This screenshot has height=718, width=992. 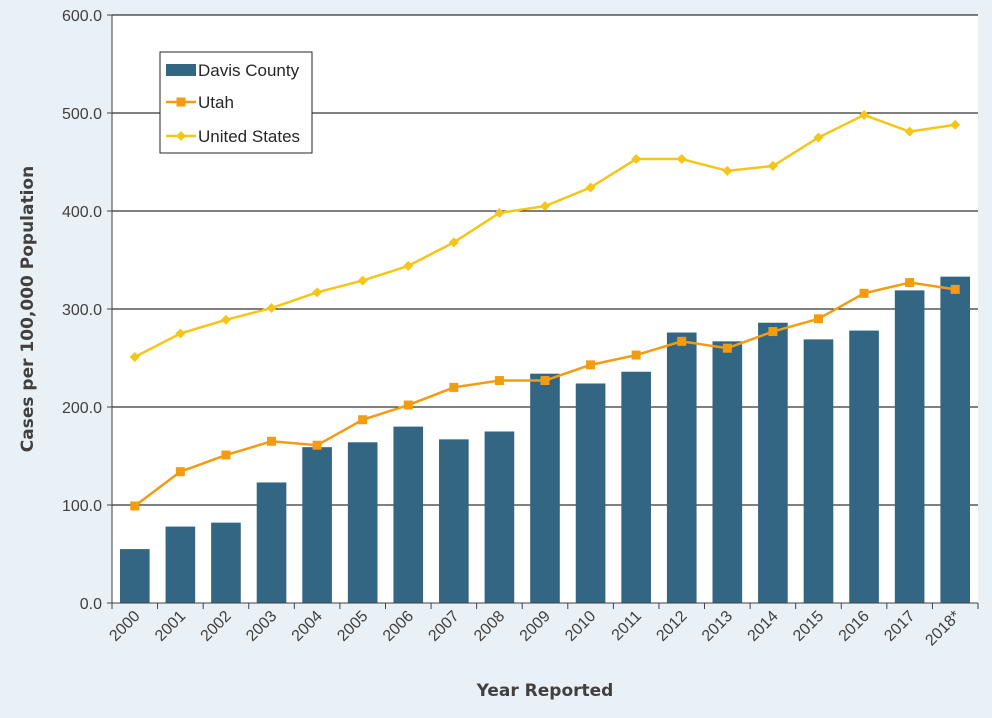 I want to click on y-tick-label: 200.0, so click(x=82, y=408).